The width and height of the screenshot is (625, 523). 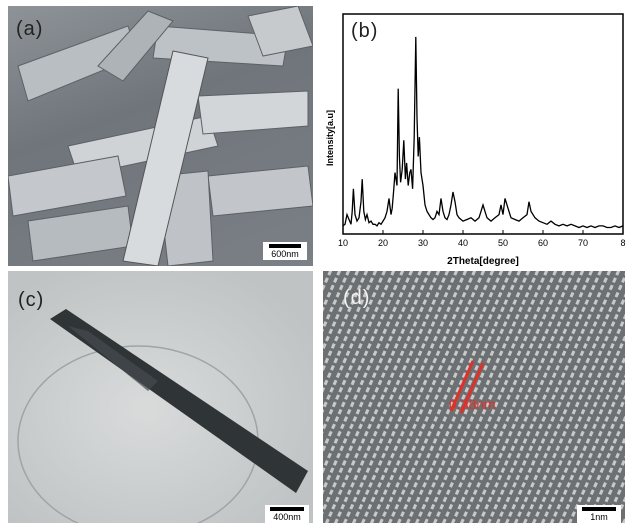 I want to click on x-tick-label: 8, so click(x=622, y=243).